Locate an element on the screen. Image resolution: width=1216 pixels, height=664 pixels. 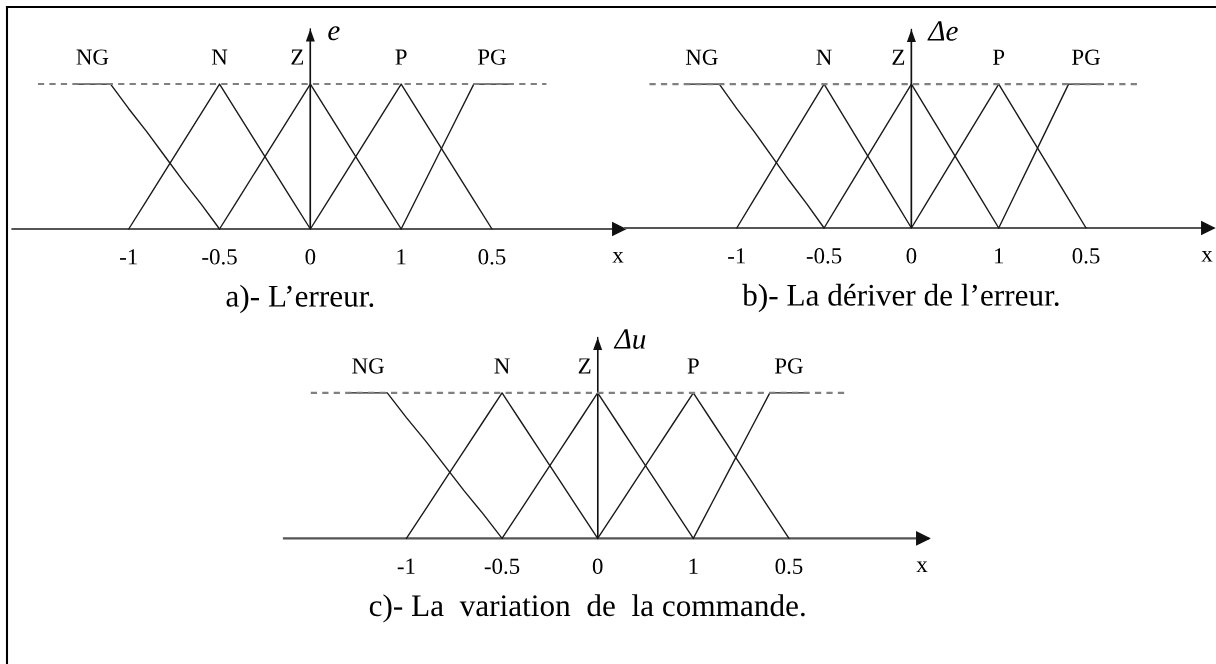
y-axis-title: Δu is located at coordinates (629, 339).